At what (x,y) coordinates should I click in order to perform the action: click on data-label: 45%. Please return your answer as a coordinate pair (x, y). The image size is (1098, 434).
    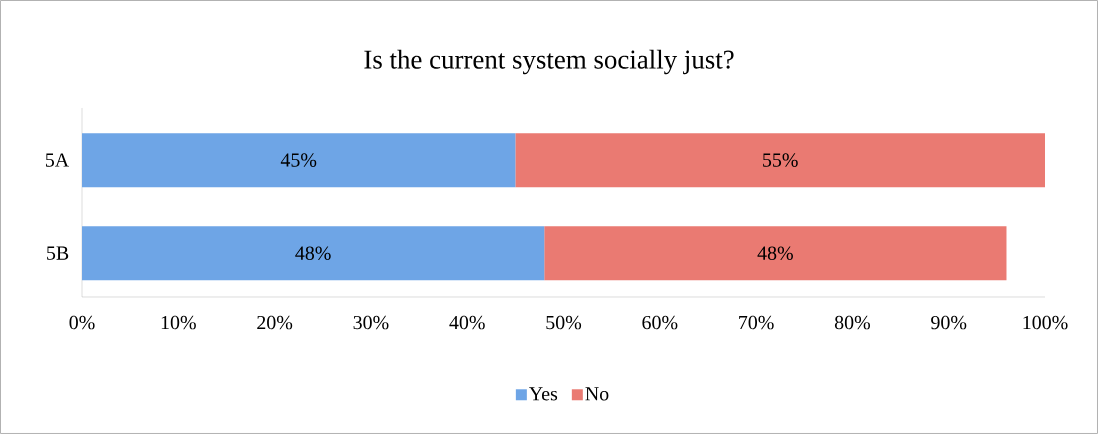
    Looking at the image, I should click on (298, 160).